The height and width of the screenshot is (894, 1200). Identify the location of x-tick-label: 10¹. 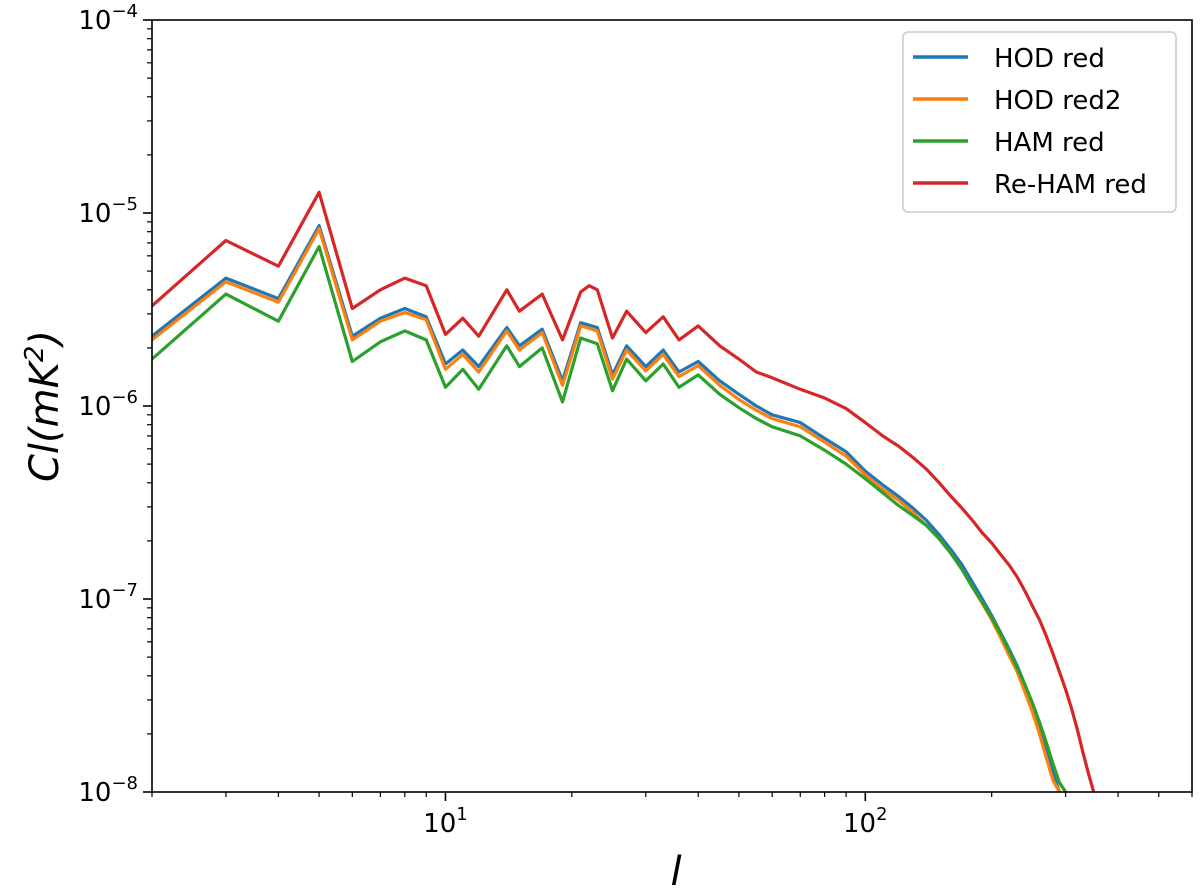
(445, 821).